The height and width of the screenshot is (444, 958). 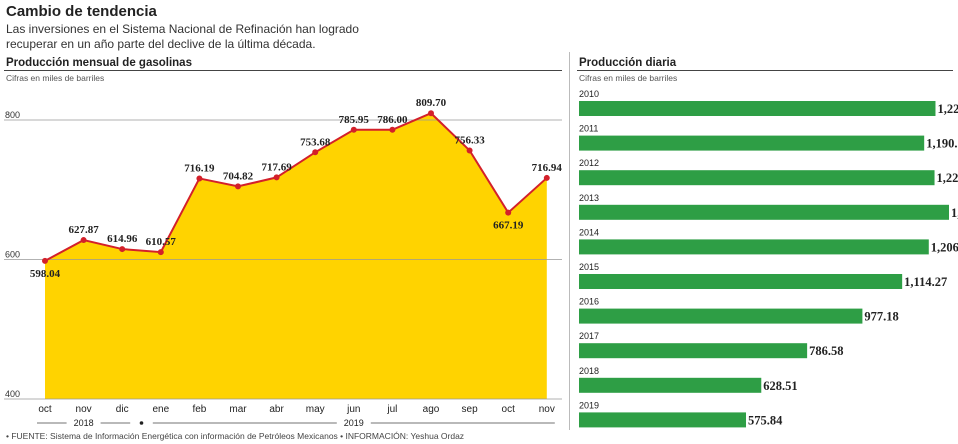 I want to click on year-label-bg-2018, so click(x=83, y=422).